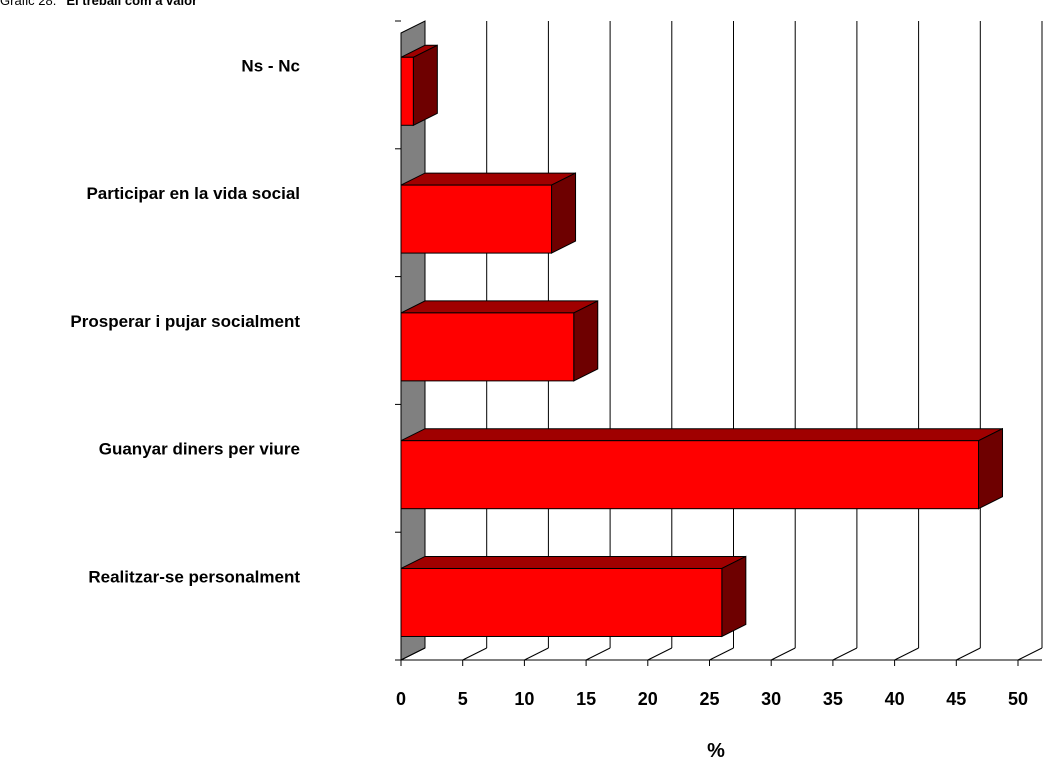 This screenshot has height=758, width=1049. Describe the element at coordinates (586, 699) in the screenshot. I see `x-tick-label: 15` at that location.